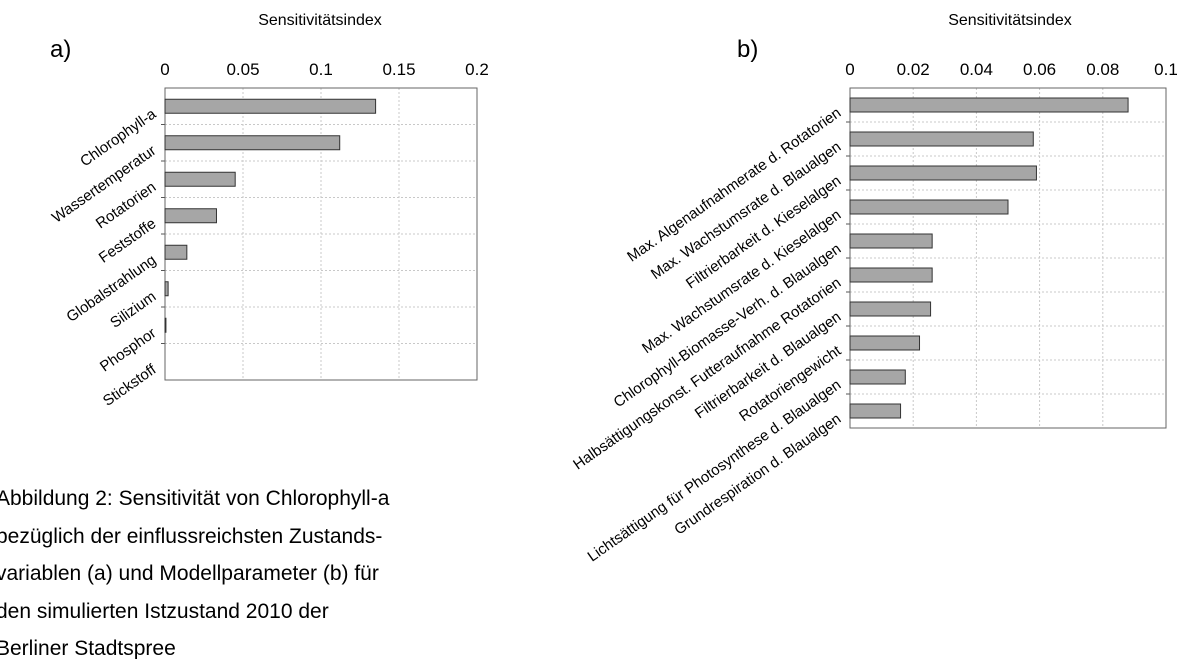 This screenshot has height=659, width=1203. What do you see at coordinates (1102, 69) in the screenshot?
I see `x-tick-label: 0.08` at bounding box center [1102, 69].